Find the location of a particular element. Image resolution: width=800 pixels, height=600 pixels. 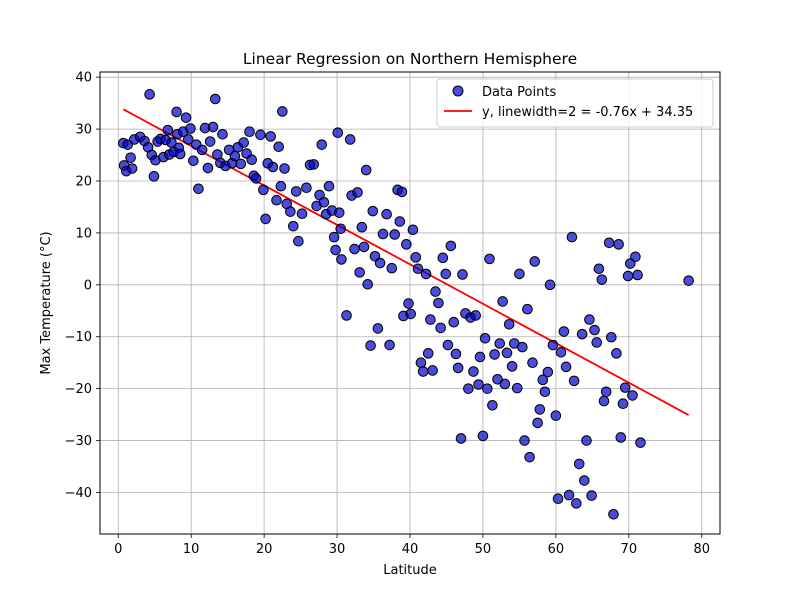

x-tick-label: 0 is located at coordinates (118, 549).